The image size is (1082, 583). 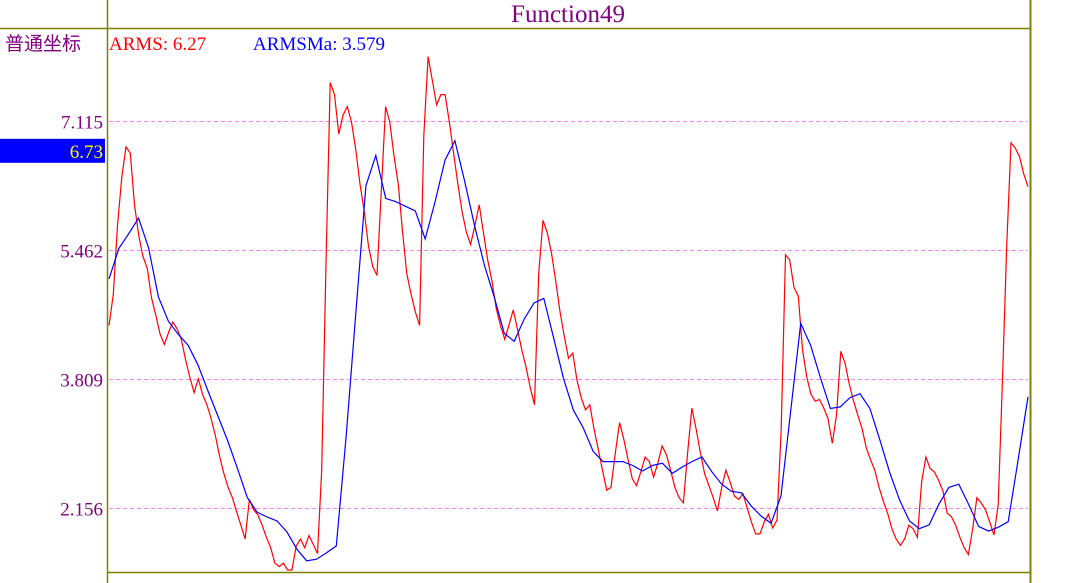 I want to click on legend-armsma-sep: :, so click(x=337, y=44).